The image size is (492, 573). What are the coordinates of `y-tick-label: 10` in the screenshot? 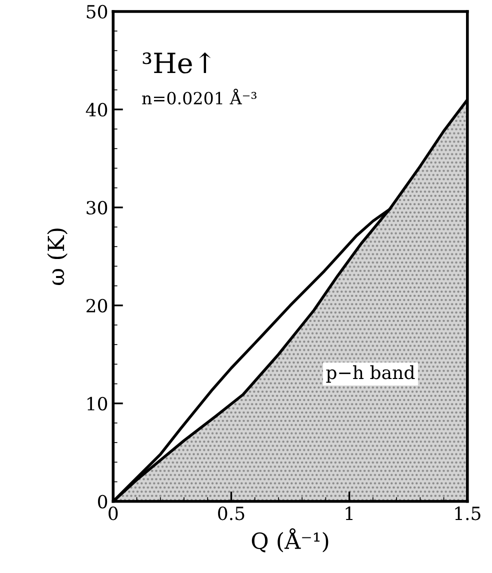 It's located at (98, 403).